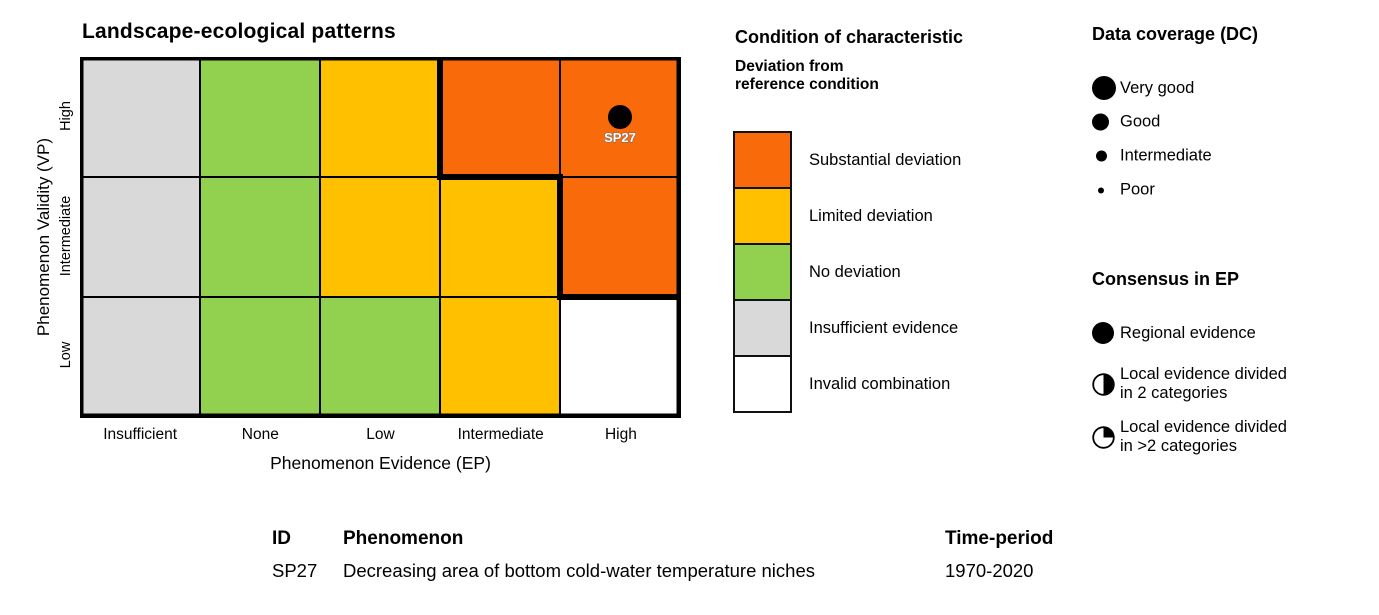 This screenshot has height=615, width=1379. What do you see at coordinates (1106, 384) in the screenshot?
I see `half-circle-icon` at bounding box center [1106, 384].